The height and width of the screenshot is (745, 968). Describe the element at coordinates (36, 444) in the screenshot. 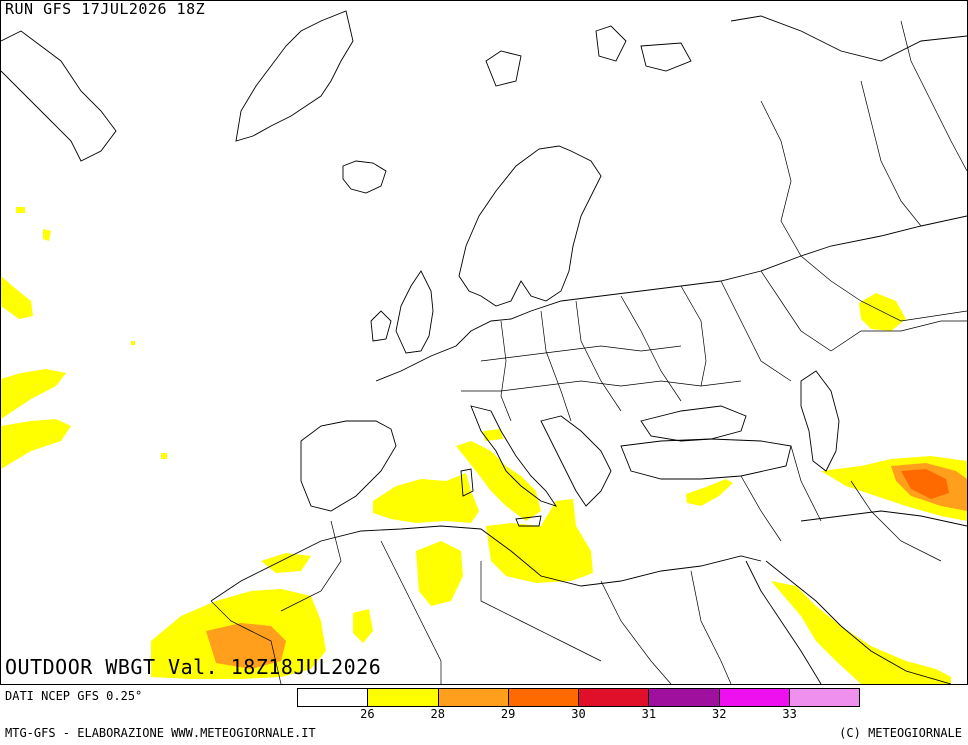

I see `wbgt-area-atlantic-south` at that location.